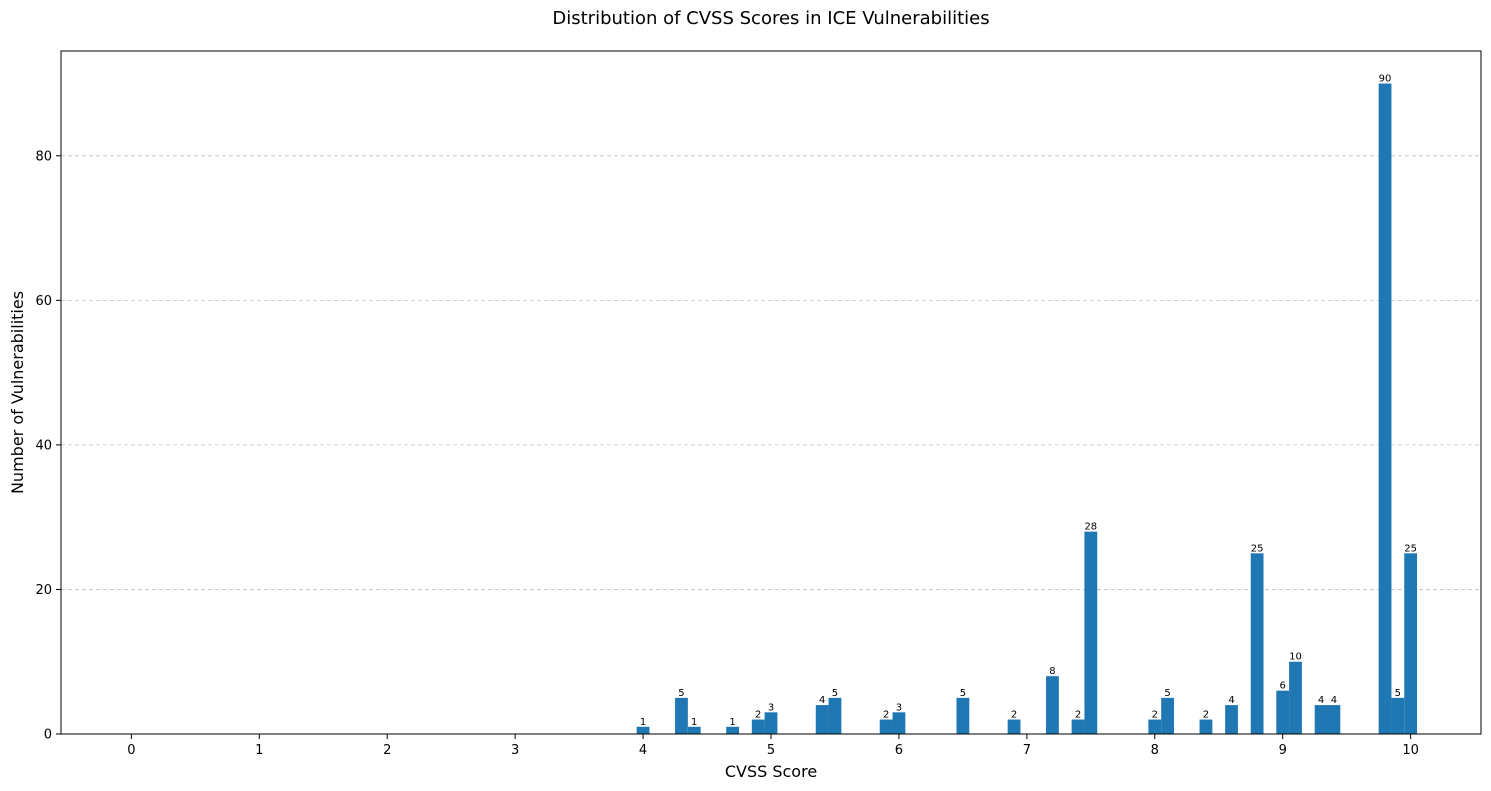 This screenshot has width=1491, height=791. What do you see at coordinates (259, 750) in the screenshot?
I see `x-tick-label: 1` at bounding box center [259, 750].